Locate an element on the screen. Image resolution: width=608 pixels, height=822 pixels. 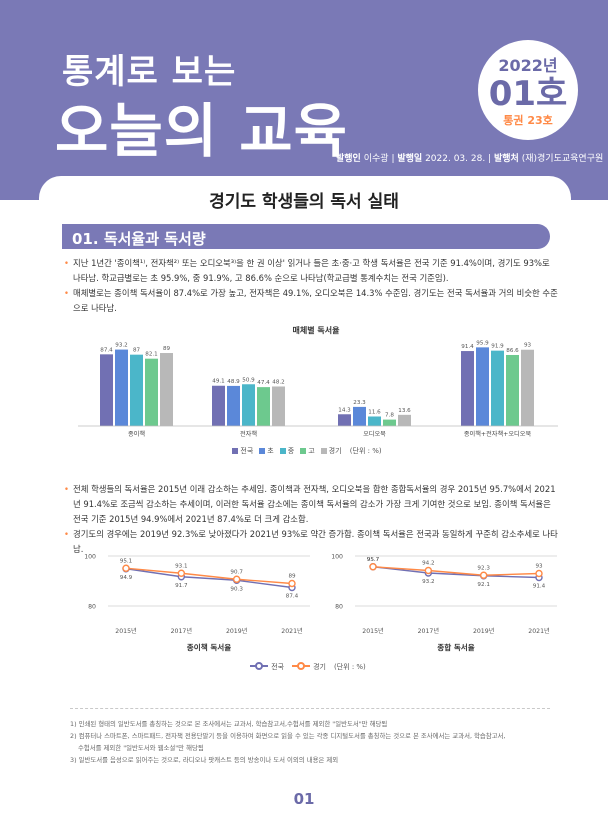
footnote: 수험서를 제외한 "일반도서와 웹소설"만 해당됨 is located at coordinates (141, 748).